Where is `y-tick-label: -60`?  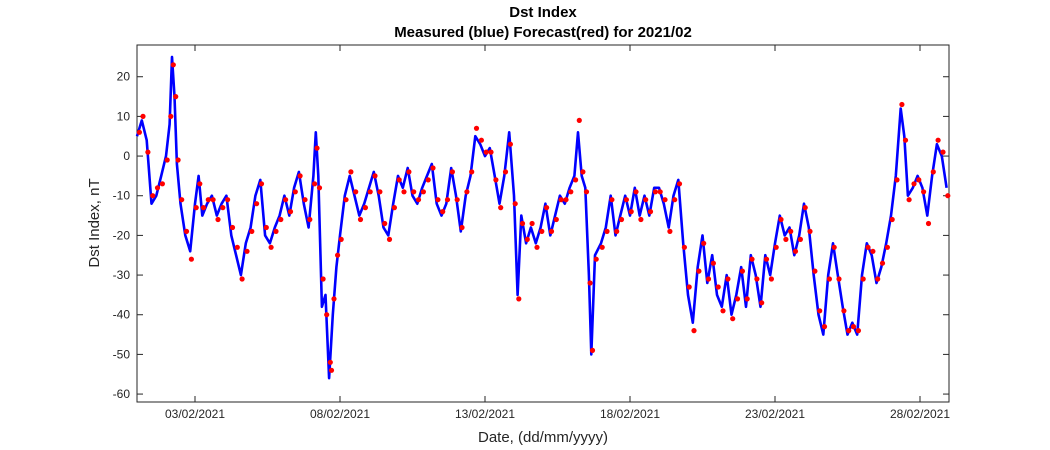 y-tick-label: -60 is located at coordinates (122, 394).